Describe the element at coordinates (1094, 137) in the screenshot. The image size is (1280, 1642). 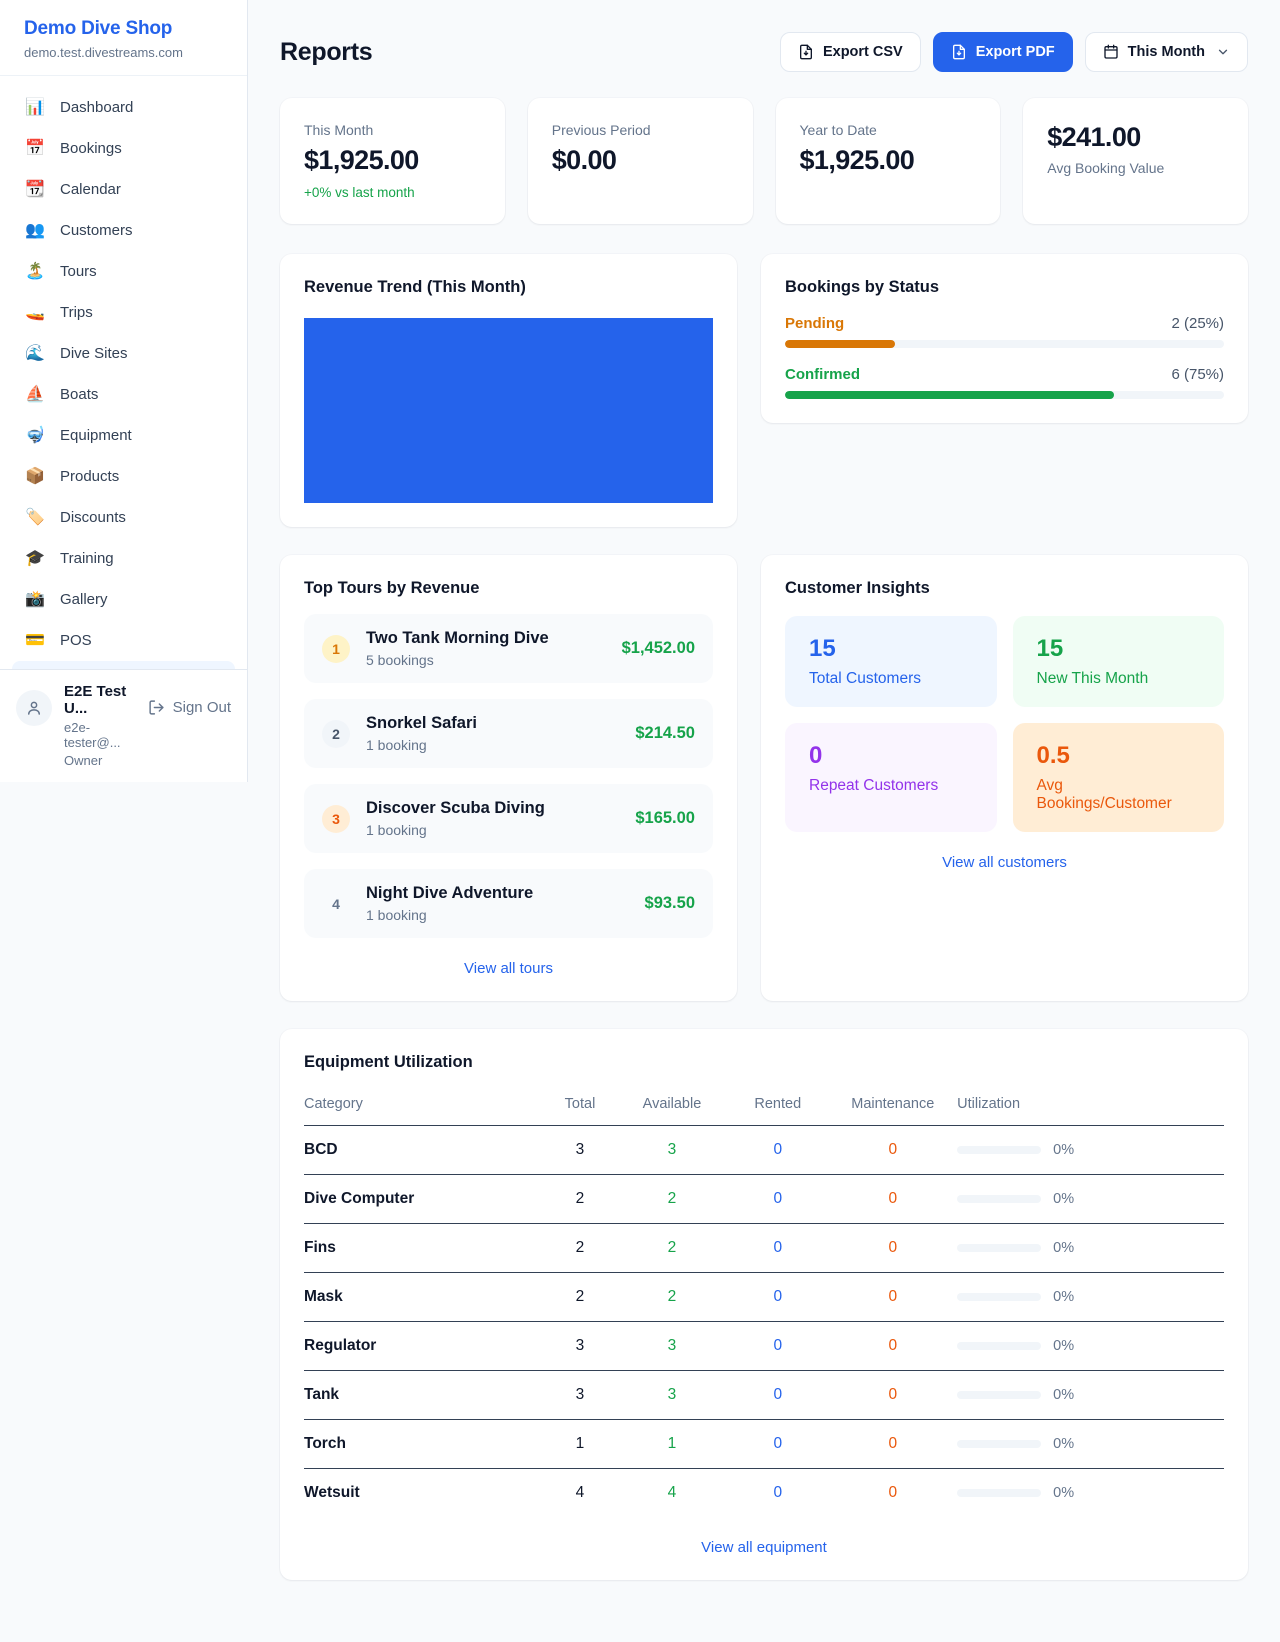
I see `stat-value: $241.00` at that location.